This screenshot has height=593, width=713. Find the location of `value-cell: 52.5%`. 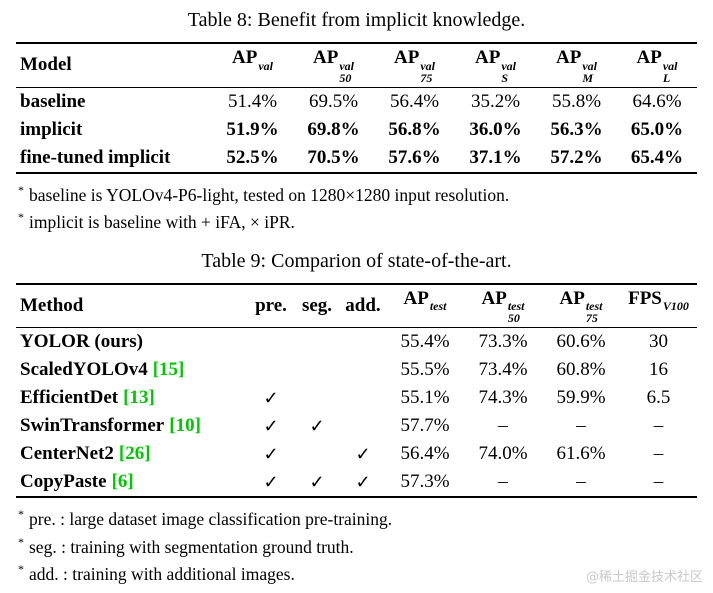

value-cell: 52.5% is located at coordinates (252, 157).